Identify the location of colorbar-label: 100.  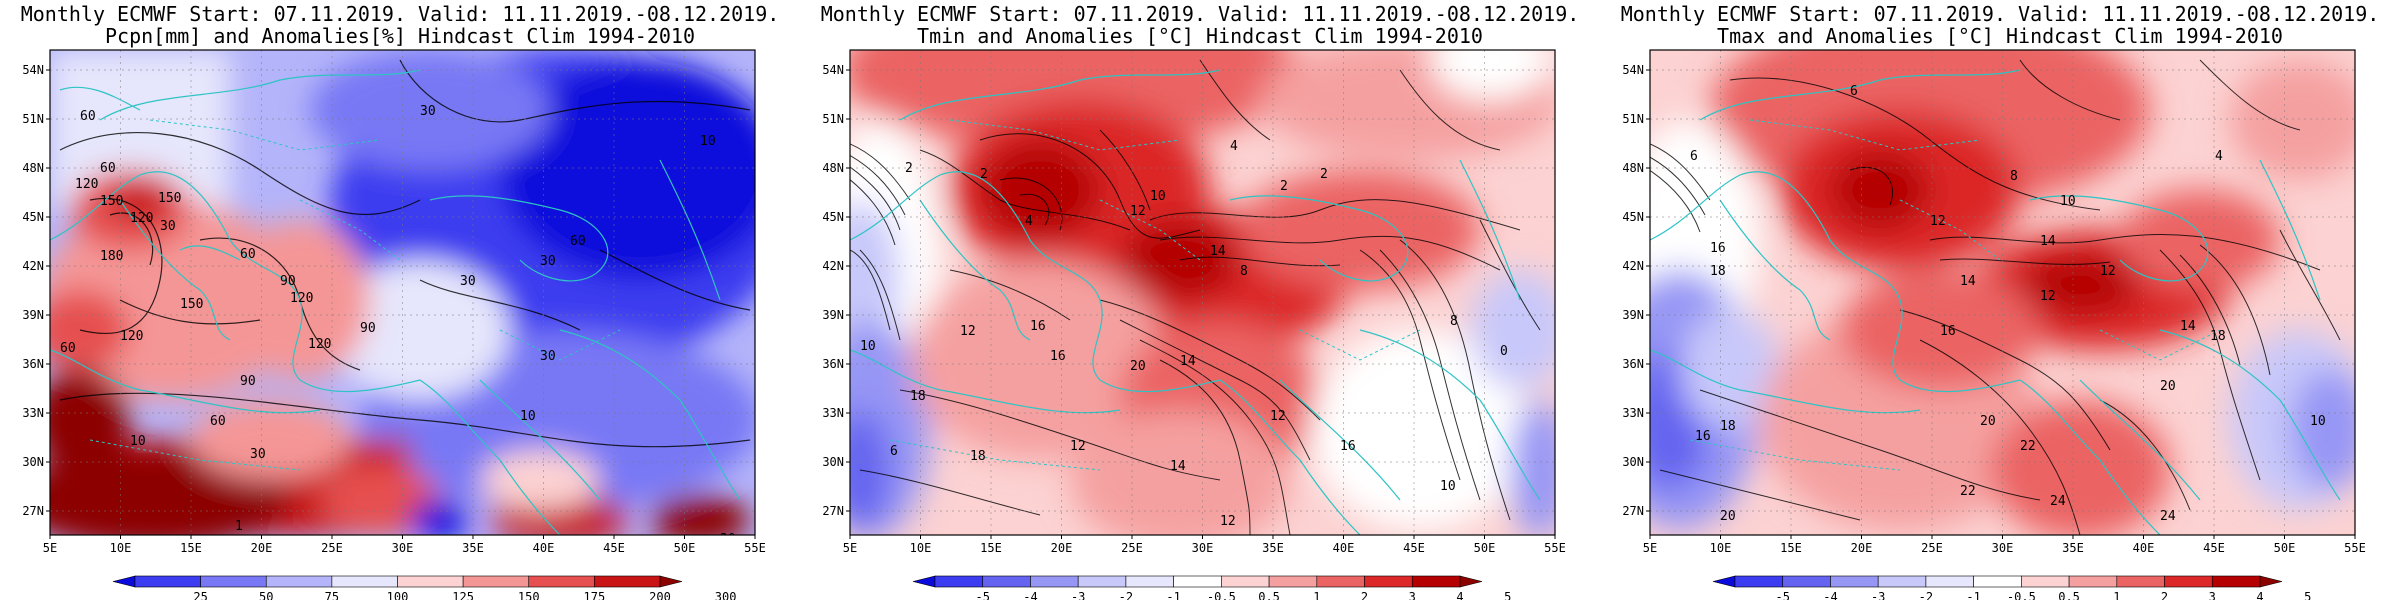
(398, 595).